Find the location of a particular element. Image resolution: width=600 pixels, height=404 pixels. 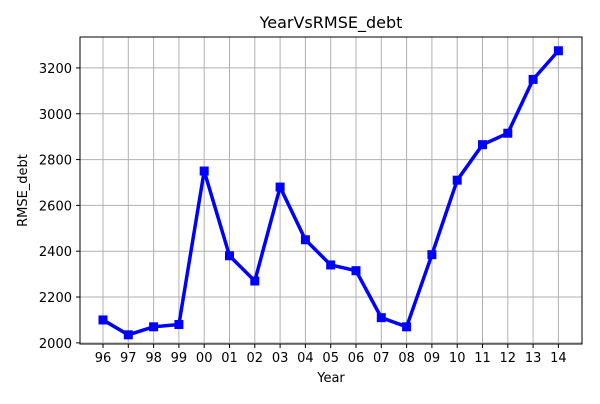

y-tick-label: 3000 is located at coordinates (55, 115).